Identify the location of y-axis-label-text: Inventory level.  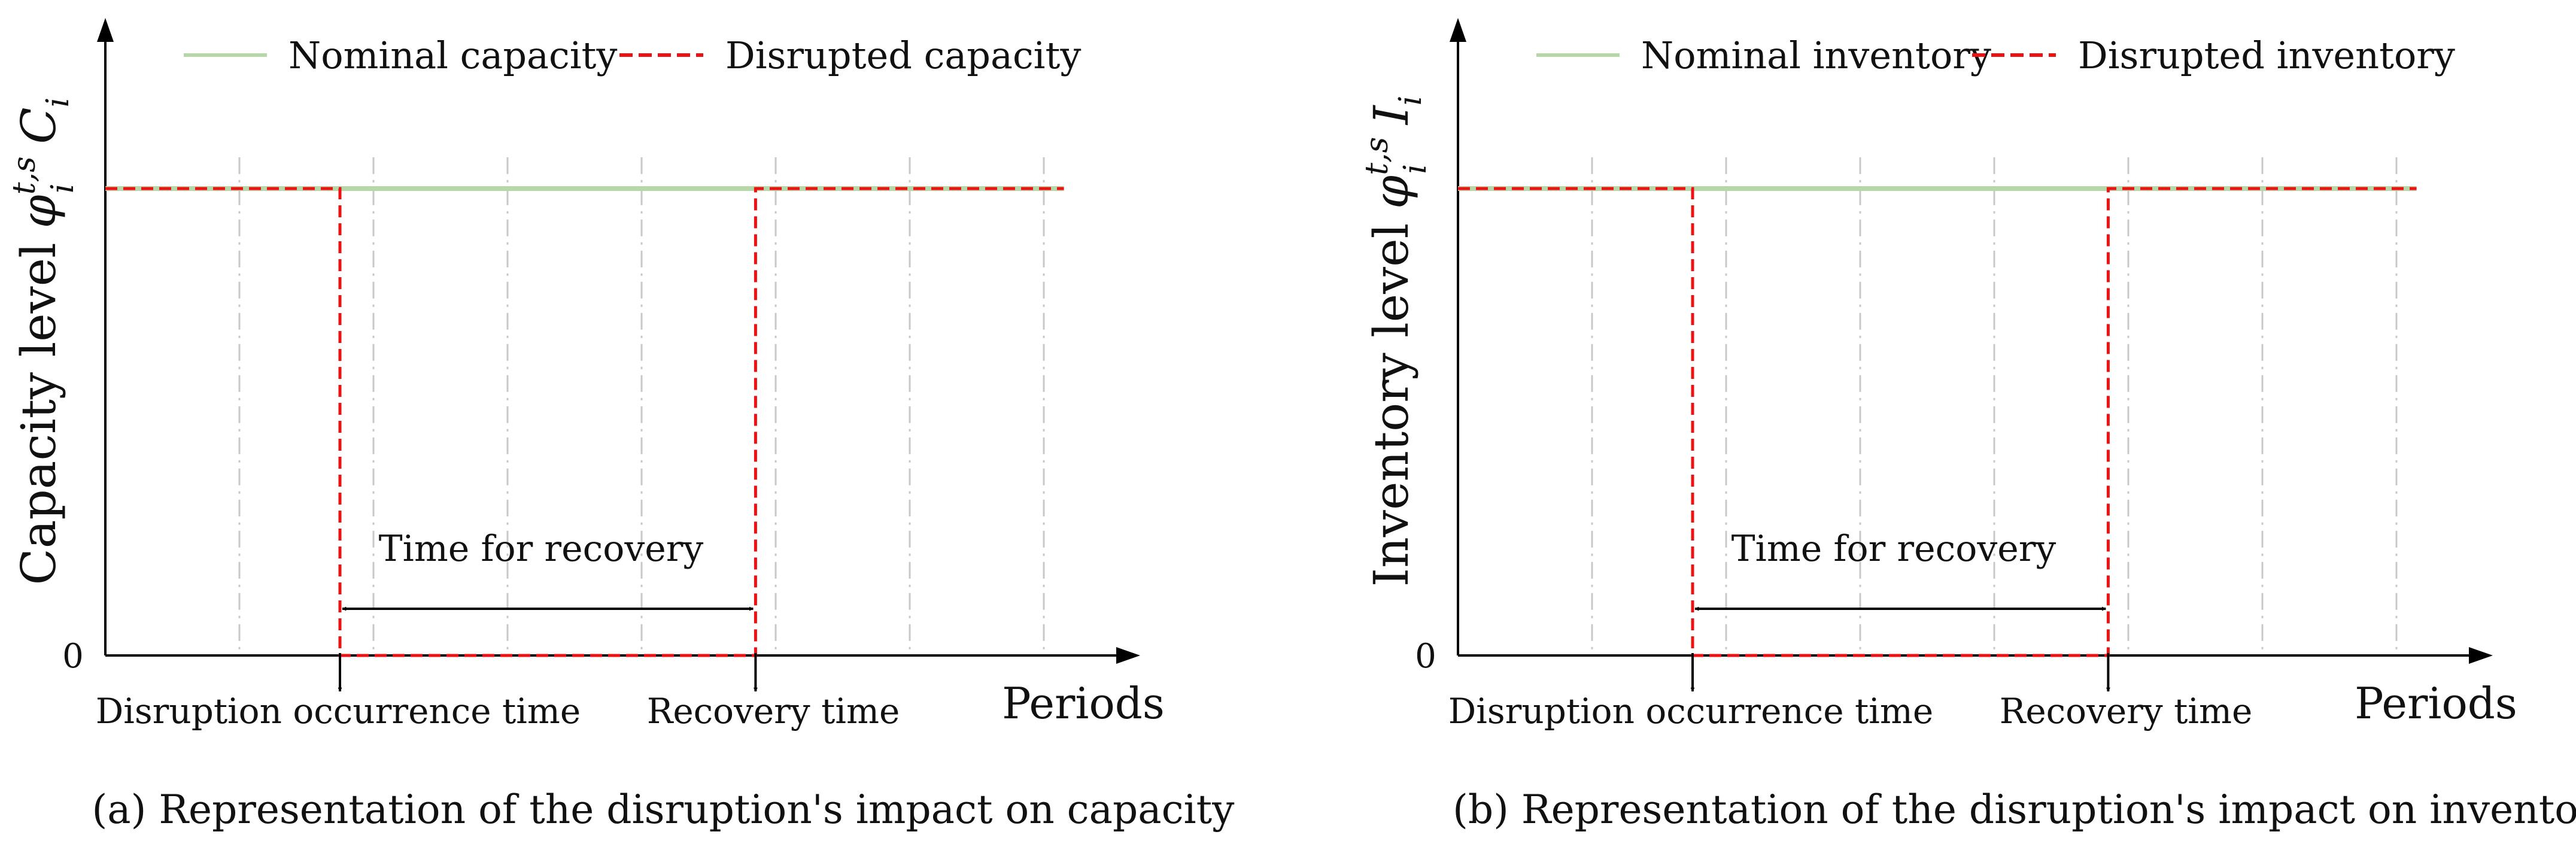
(1391, 405).